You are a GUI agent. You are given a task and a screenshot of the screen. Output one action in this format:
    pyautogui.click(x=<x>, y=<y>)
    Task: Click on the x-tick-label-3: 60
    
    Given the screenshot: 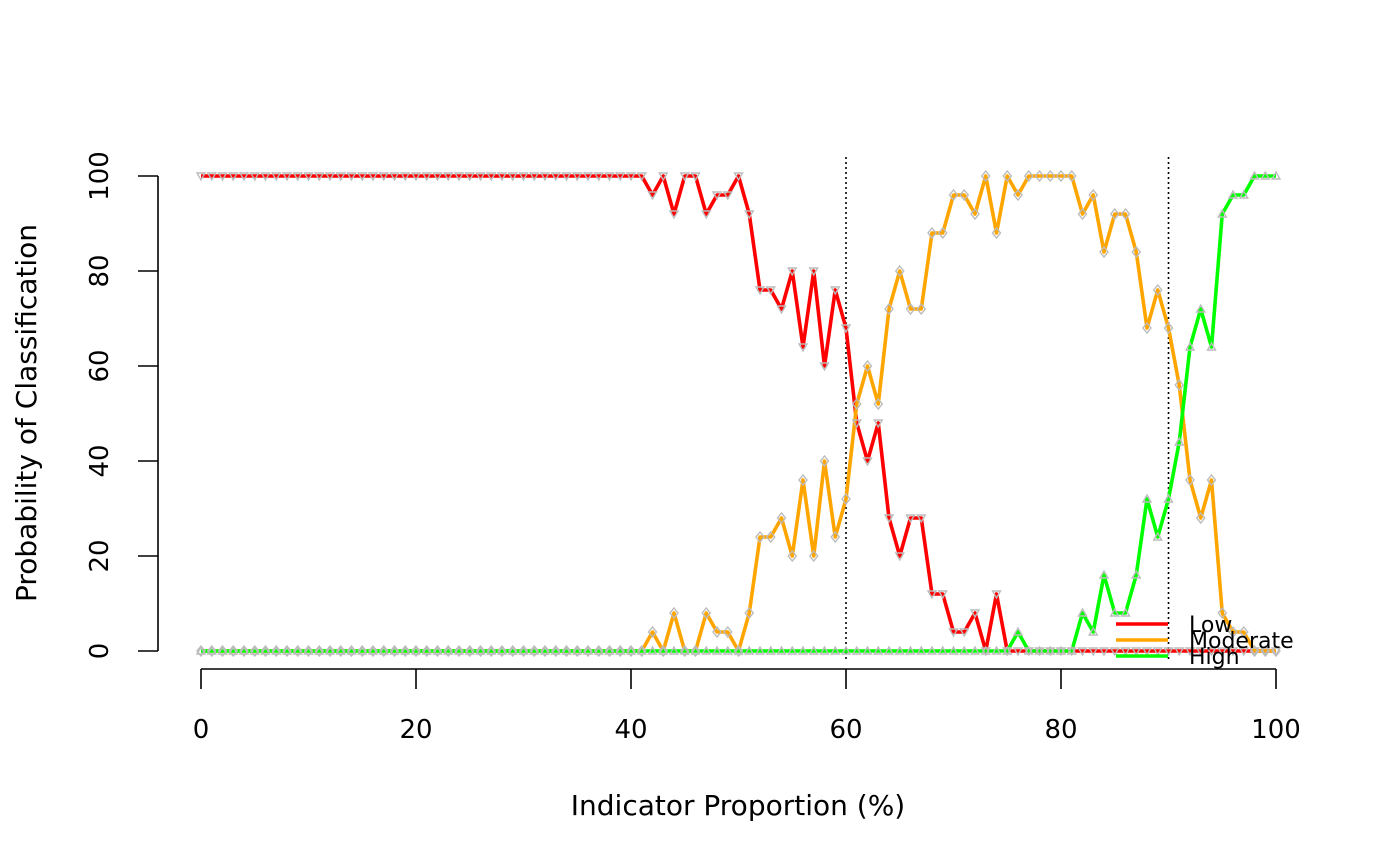 What is the action you would take?
    pyautogui.click(x=845, y=730)
    